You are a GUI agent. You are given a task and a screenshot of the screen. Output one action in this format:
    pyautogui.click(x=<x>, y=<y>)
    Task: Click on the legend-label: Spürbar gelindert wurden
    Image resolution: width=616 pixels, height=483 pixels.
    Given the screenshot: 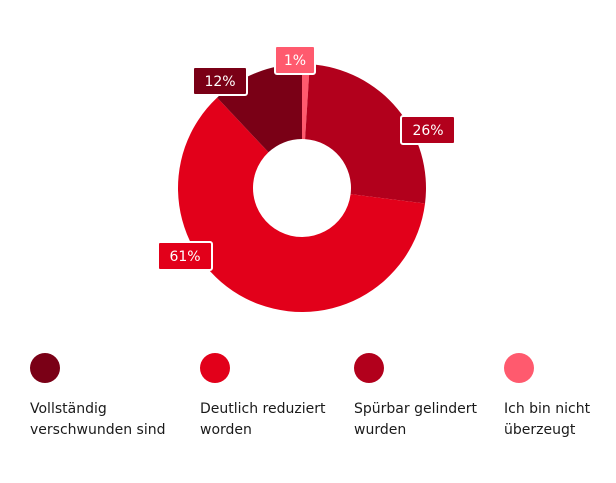 What is the action you would take?
    pyautogui.click(x=415, y=419)
    